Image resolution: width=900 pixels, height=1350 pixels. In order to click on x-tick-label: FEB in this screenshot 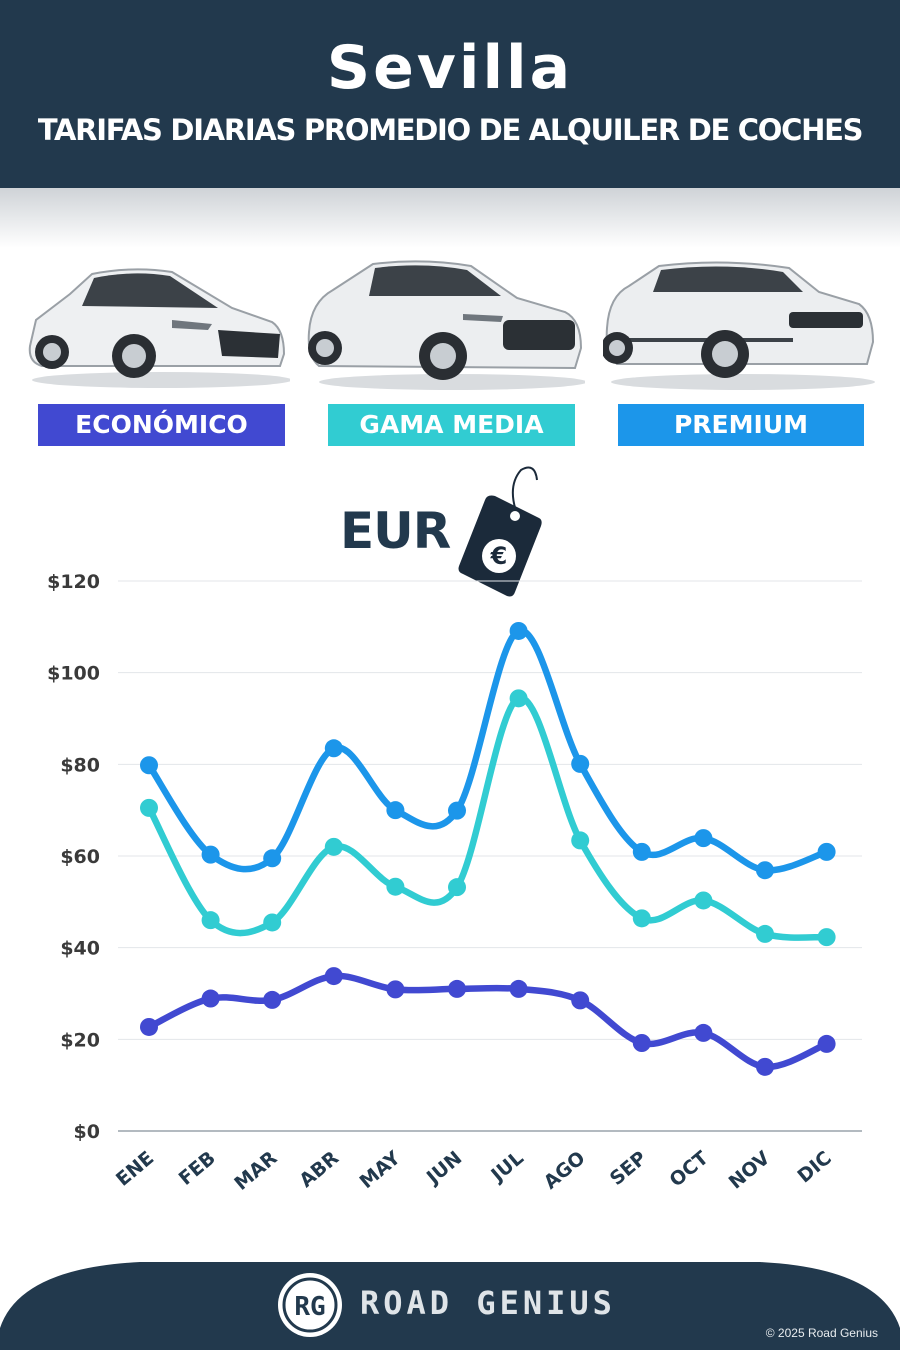, I will do `click(197, 1168)`.